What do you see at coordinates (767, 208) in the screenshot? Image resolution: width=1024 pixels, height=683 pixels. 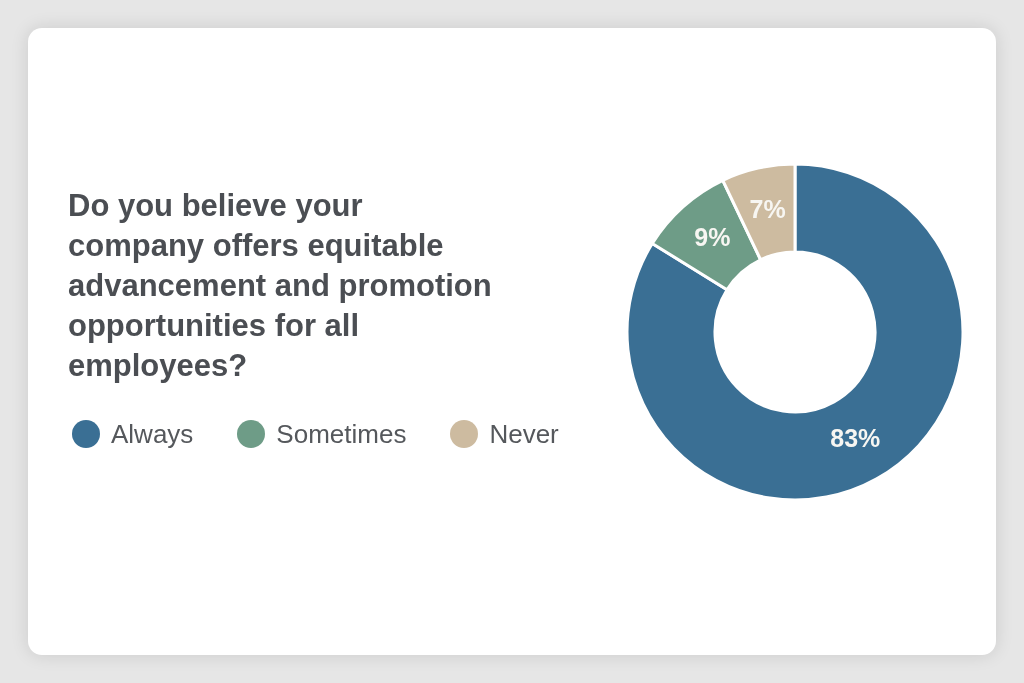 I see `data-label: 7%` at bounding box center [767, 208].